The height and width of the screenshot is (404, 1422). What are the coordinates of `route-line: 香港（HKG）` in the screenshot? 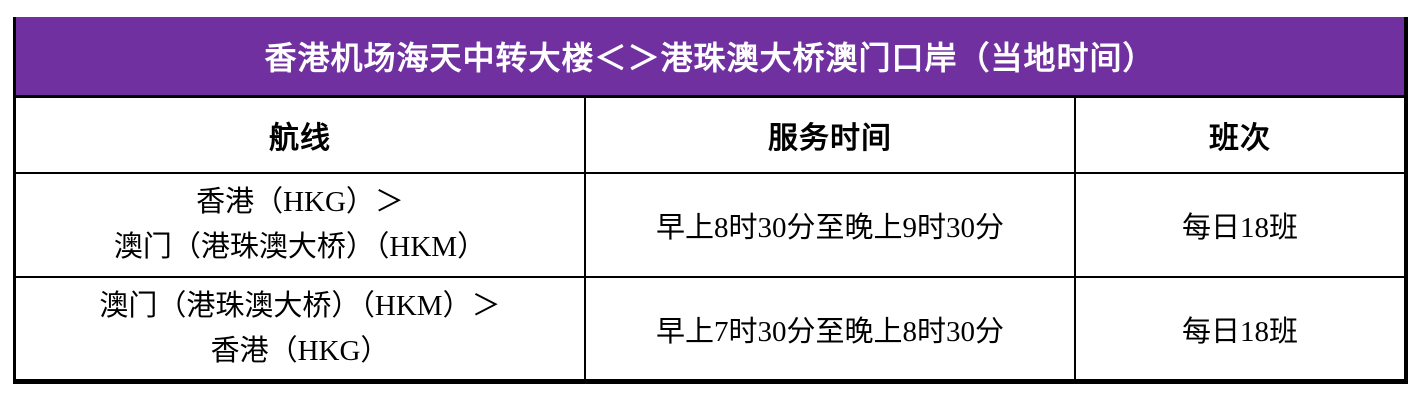 It's located at (300, 350).